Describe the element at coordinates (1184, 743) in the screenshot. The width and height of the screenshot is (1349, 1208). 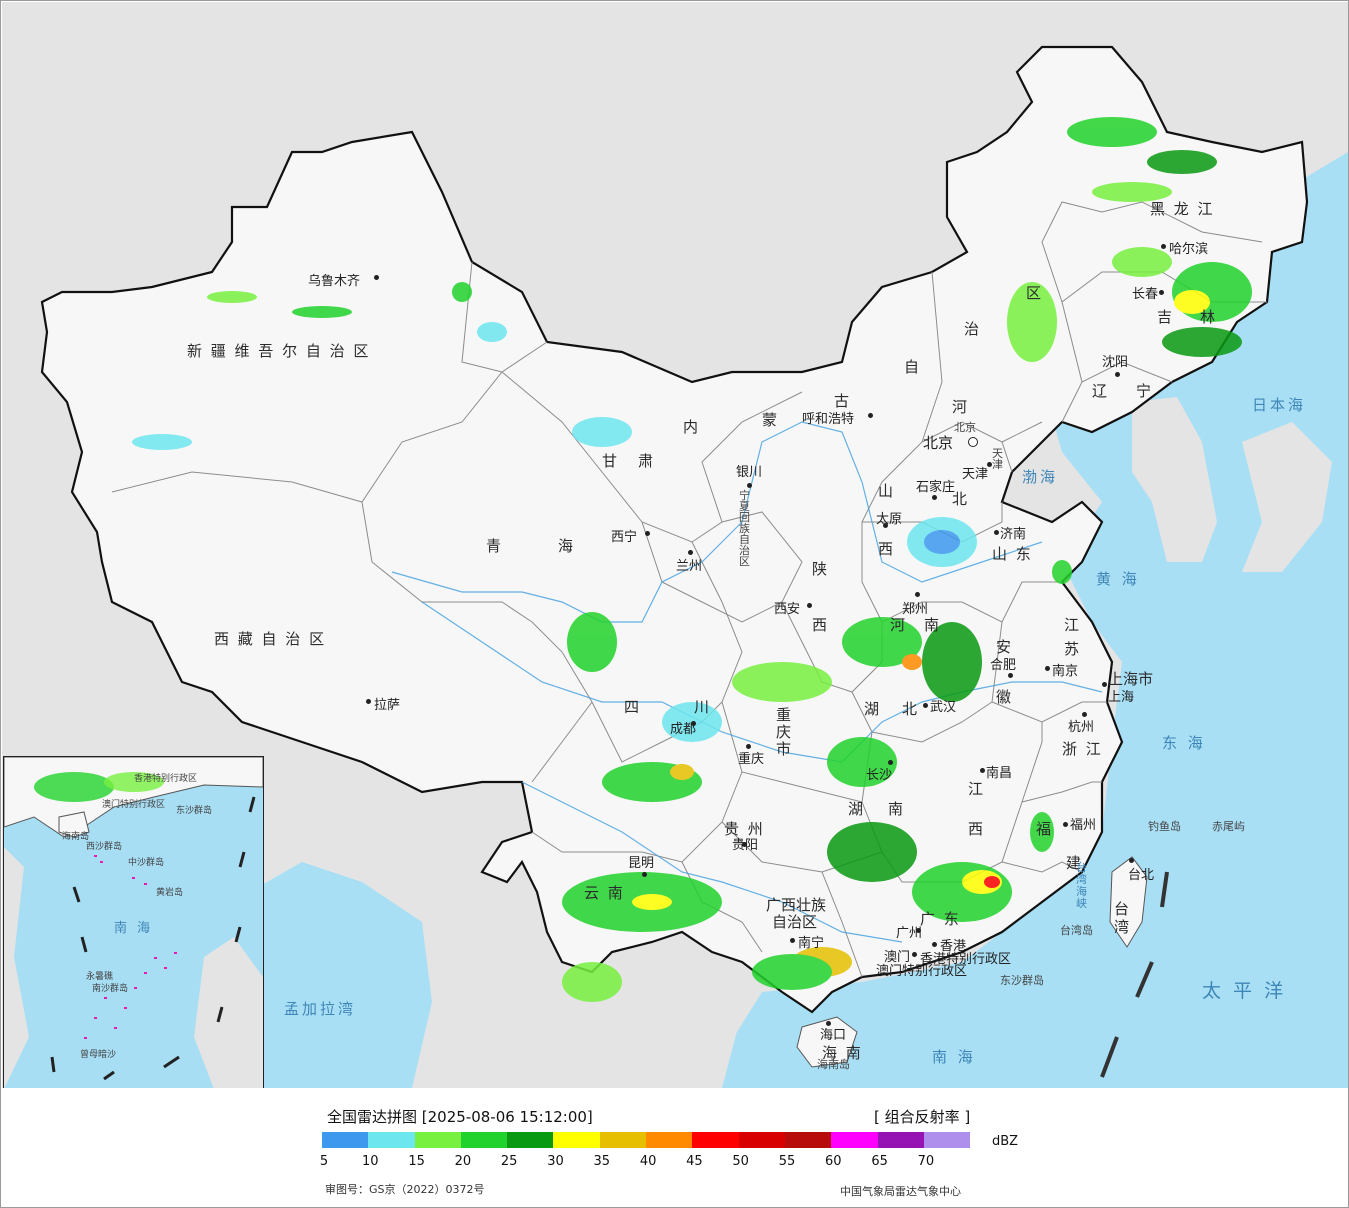
I see `sea-donghai: 东 海` at that location.